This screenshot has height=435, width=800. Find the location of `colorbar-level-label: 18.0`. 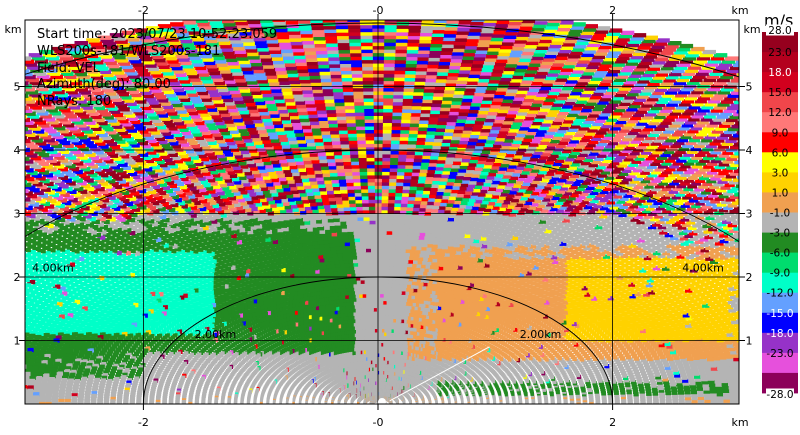

colorbar-level-label: 18.0 is located at coordinates (779, 73).